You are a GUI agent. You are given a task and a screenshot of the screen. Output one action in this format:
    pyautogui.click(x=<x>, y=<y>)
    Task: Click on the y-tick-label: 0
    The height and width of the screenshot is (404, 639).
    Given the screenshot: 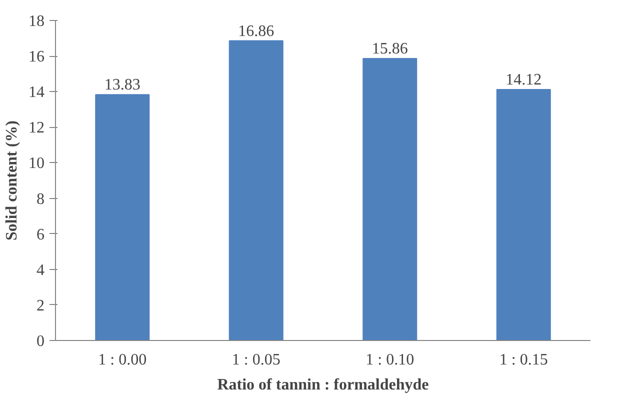 What is the action you would take?
    pyautogui.click(x=40, y=341)
    